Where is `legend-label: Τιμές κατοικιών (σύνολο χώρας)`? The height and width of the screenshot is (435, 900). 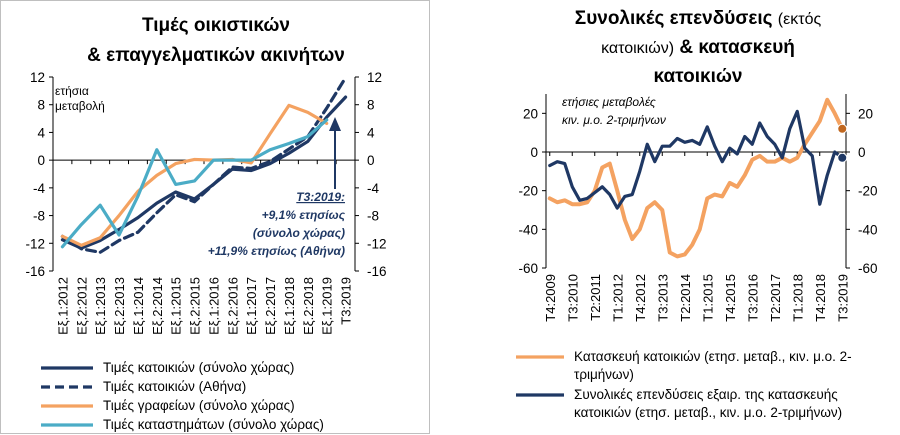 legend-label: Τιμές κατοικιών (σύνολο χώρας) is located at coordinates (199, 367).